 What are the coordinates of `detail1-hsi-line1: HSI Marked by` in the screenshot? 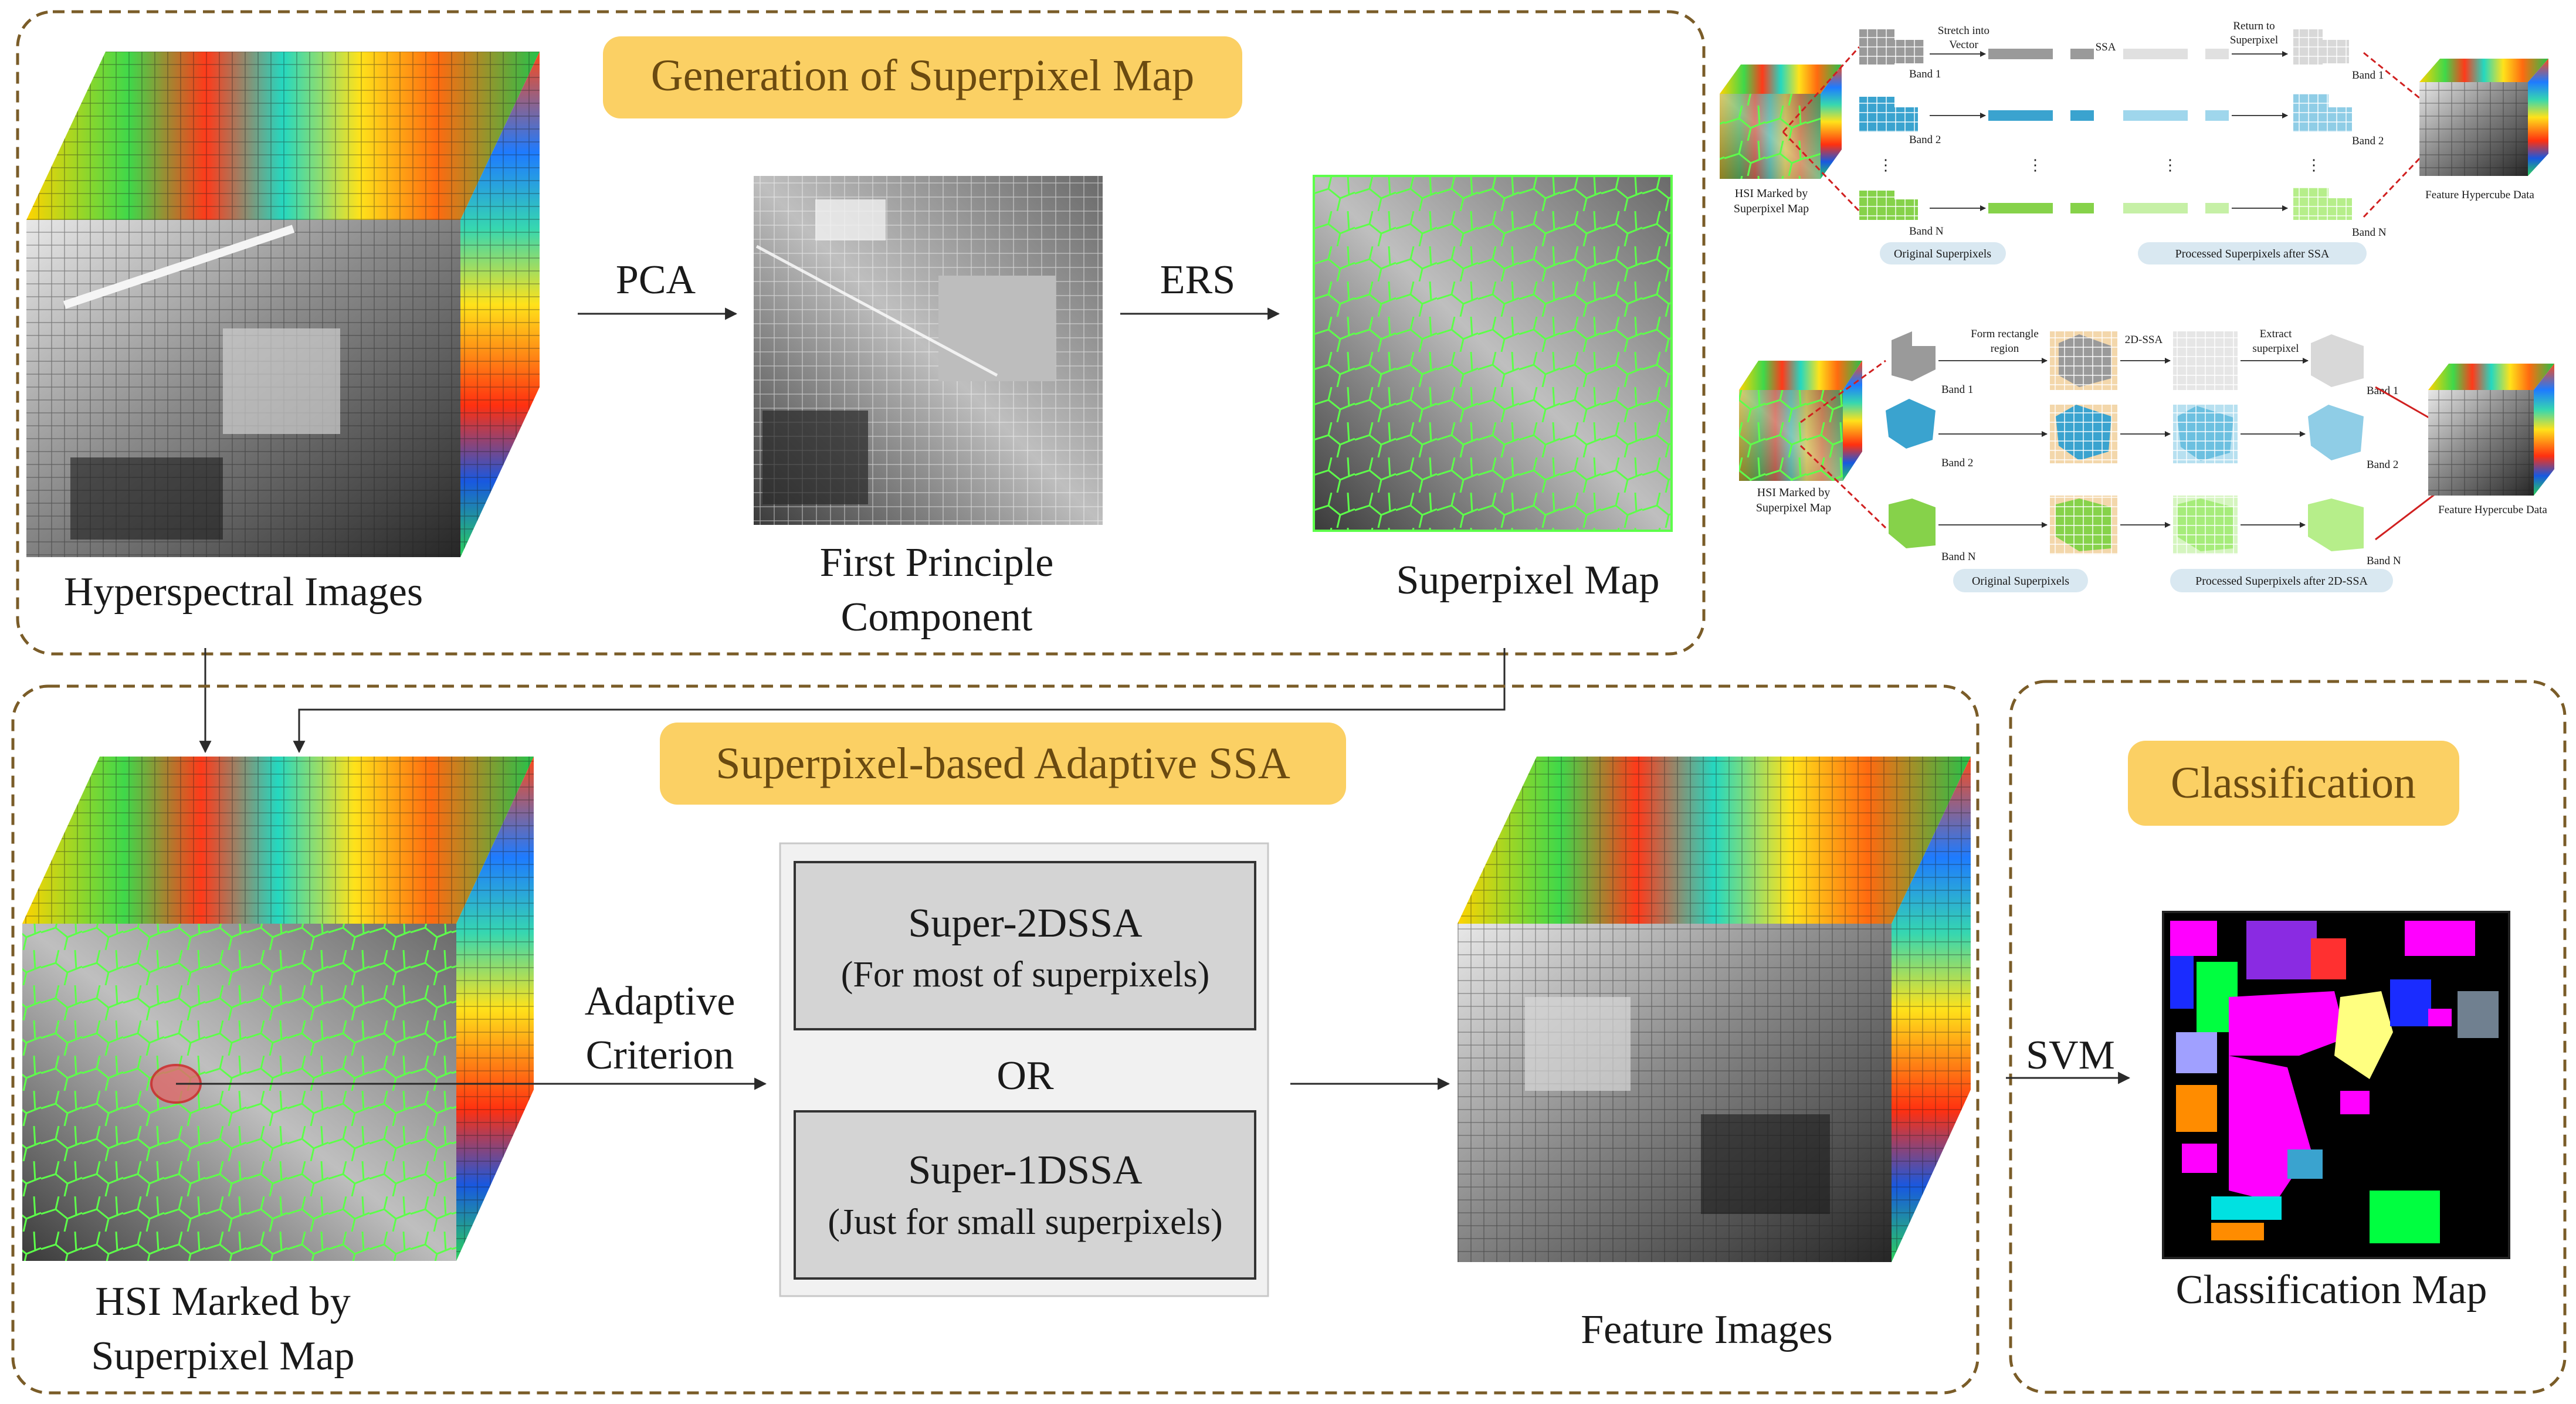 It's located at (1771, 193).